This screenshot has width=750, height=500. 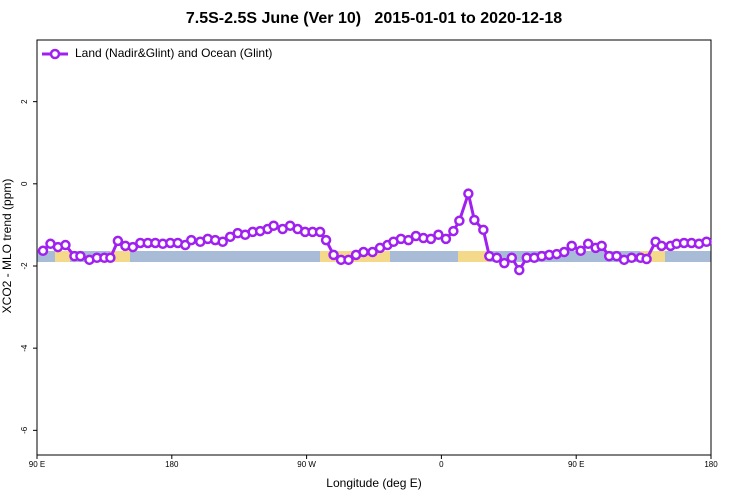 I want to click on legend-marker, so click(x=55, y=54).